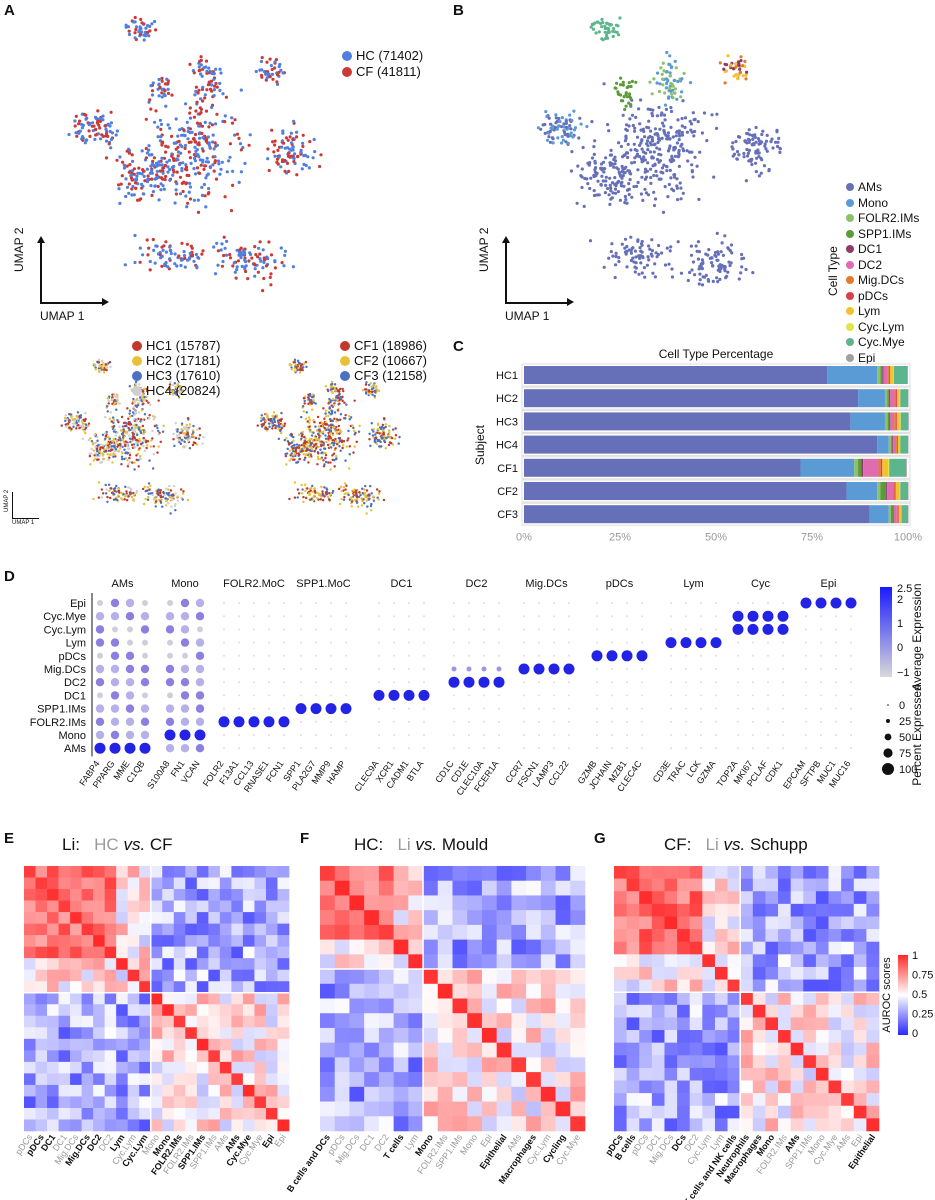 The width and height of the screenshot is (935, 1200). Describe the element at coordinates (23, 523) in the screenshot. I see `umap-xlabel-small: UMAP 1` at that location.